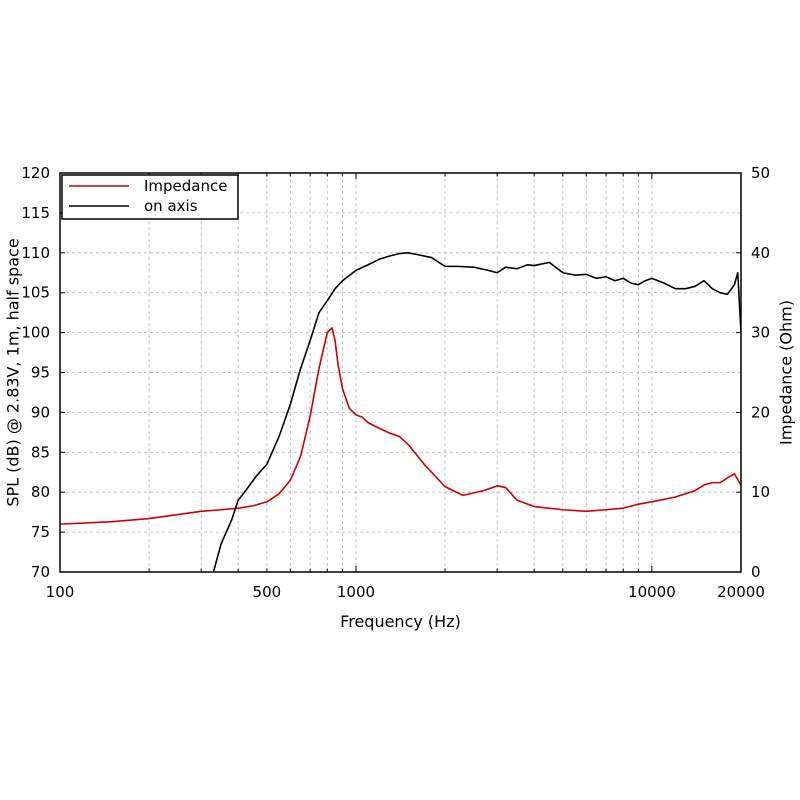 The height and width of the screenshot is (800, 800). Describe the element at coordinates (171, 206) in the screenshot. I see `legend-label-on-axis: on axis` at that location.